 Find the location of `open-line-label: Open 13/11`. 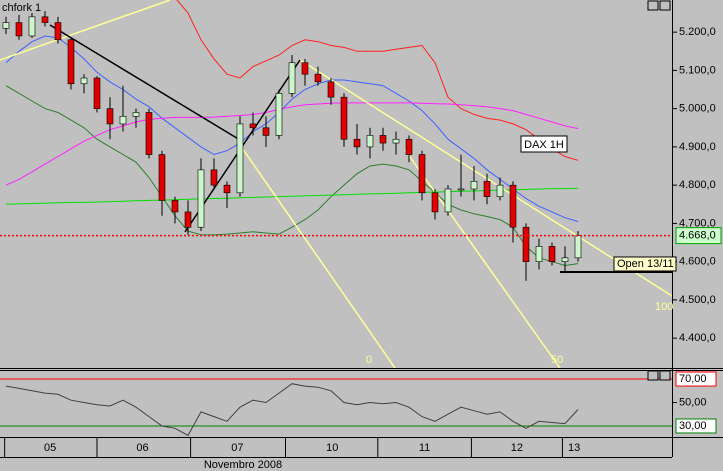

open-line-label: Open 13/11 is located at coordinates (645, 264).